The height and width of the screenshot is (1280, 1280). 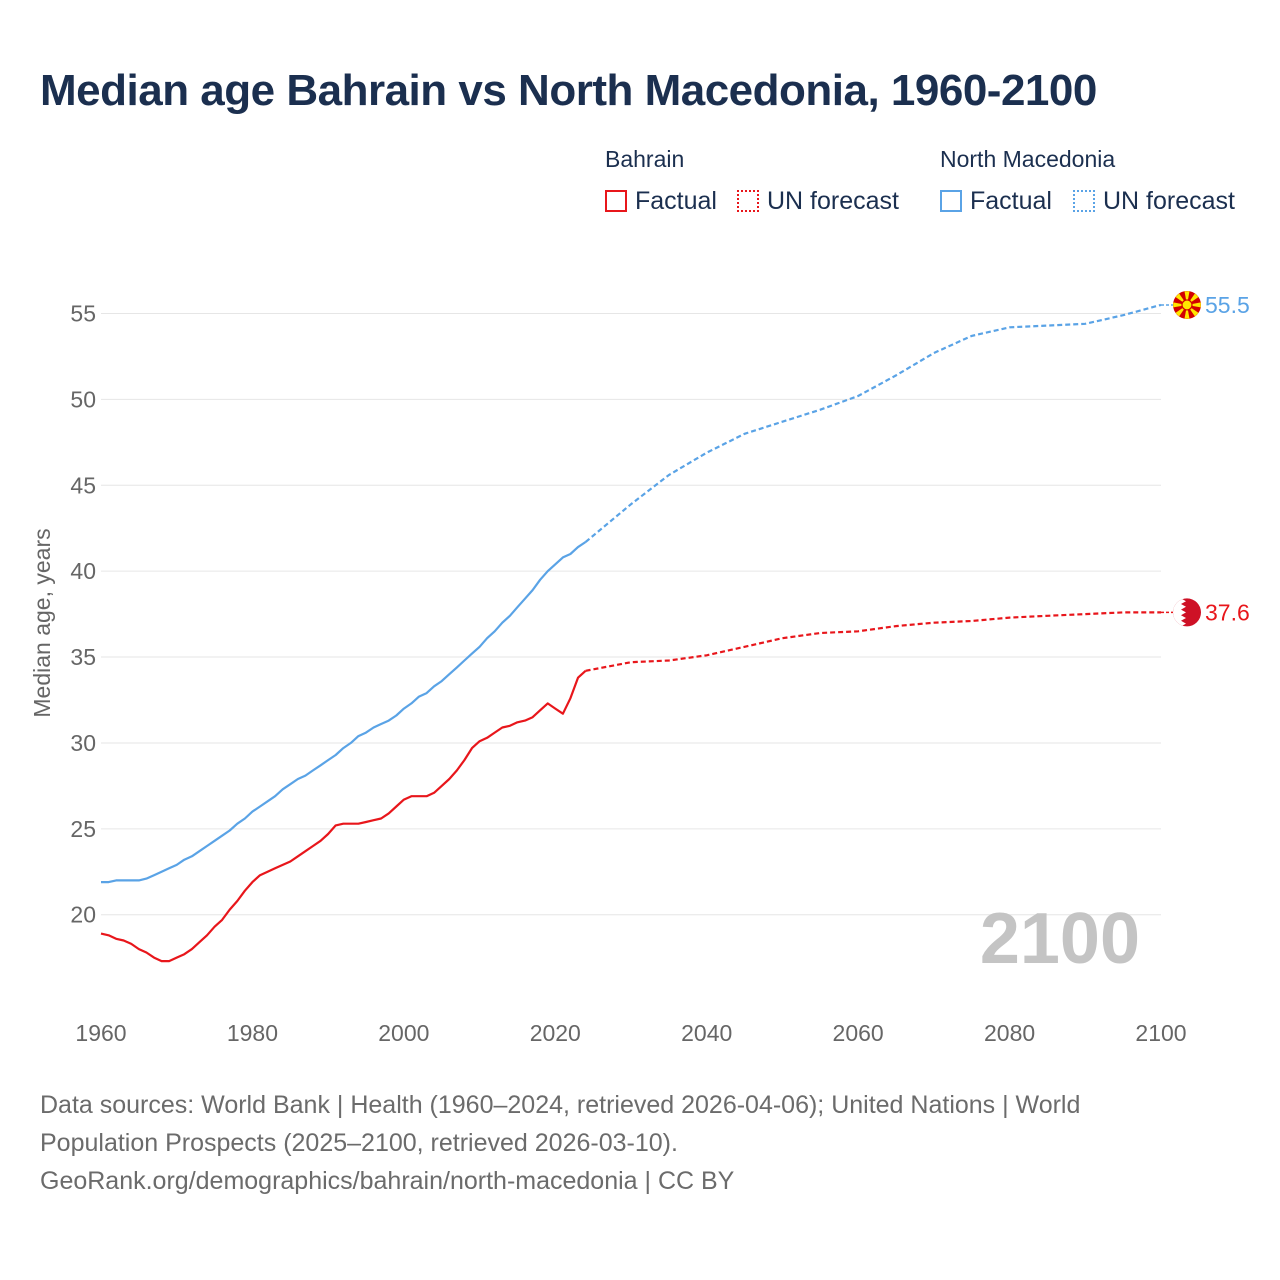 What do you see at coordinates (858, 1033) in the screenshot?
I see `x-tick-label: 2060` at bounding box center [858, 1033].